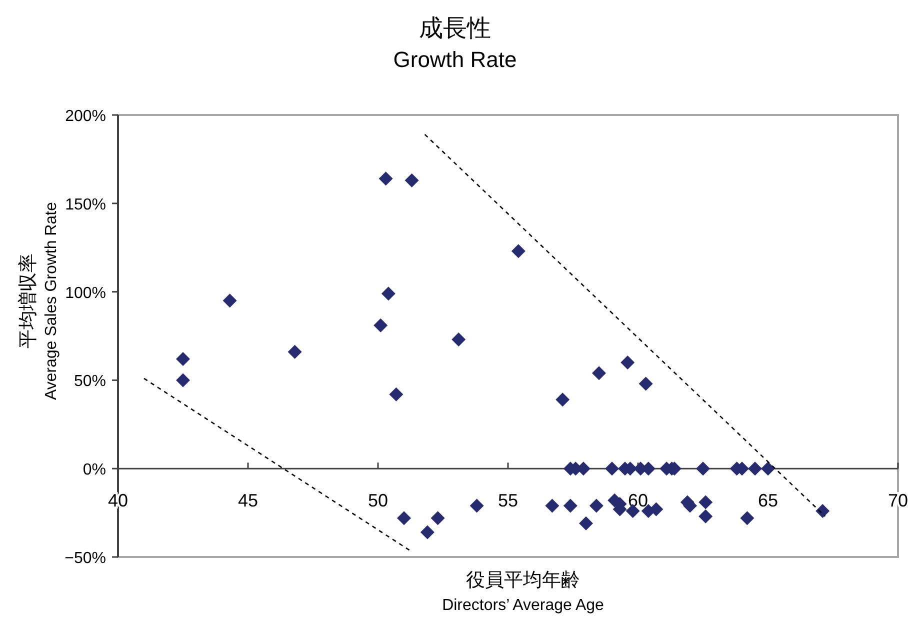 This screenshot has width=910, height=617. What do you see at coordinates (378, 500) in the screenshot?
I see `x-tick-label: 50` at bounding box center [378, 500].